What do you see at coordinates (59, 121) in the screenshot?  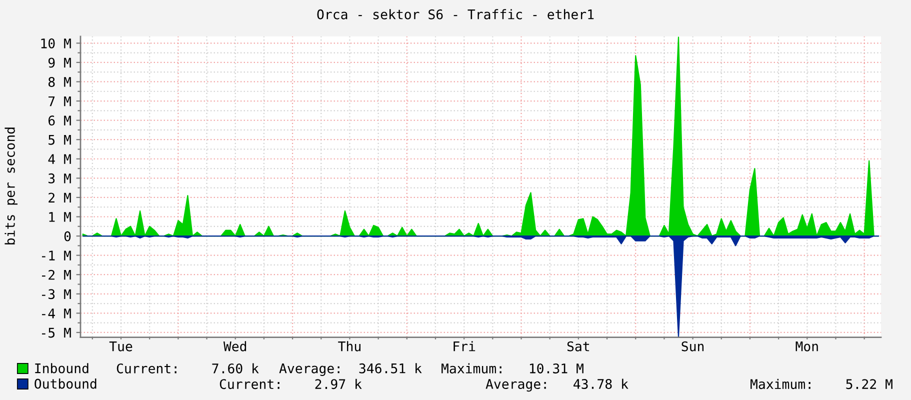 I see `y-tick-label: 6 M` at bounding box center [59, 121].